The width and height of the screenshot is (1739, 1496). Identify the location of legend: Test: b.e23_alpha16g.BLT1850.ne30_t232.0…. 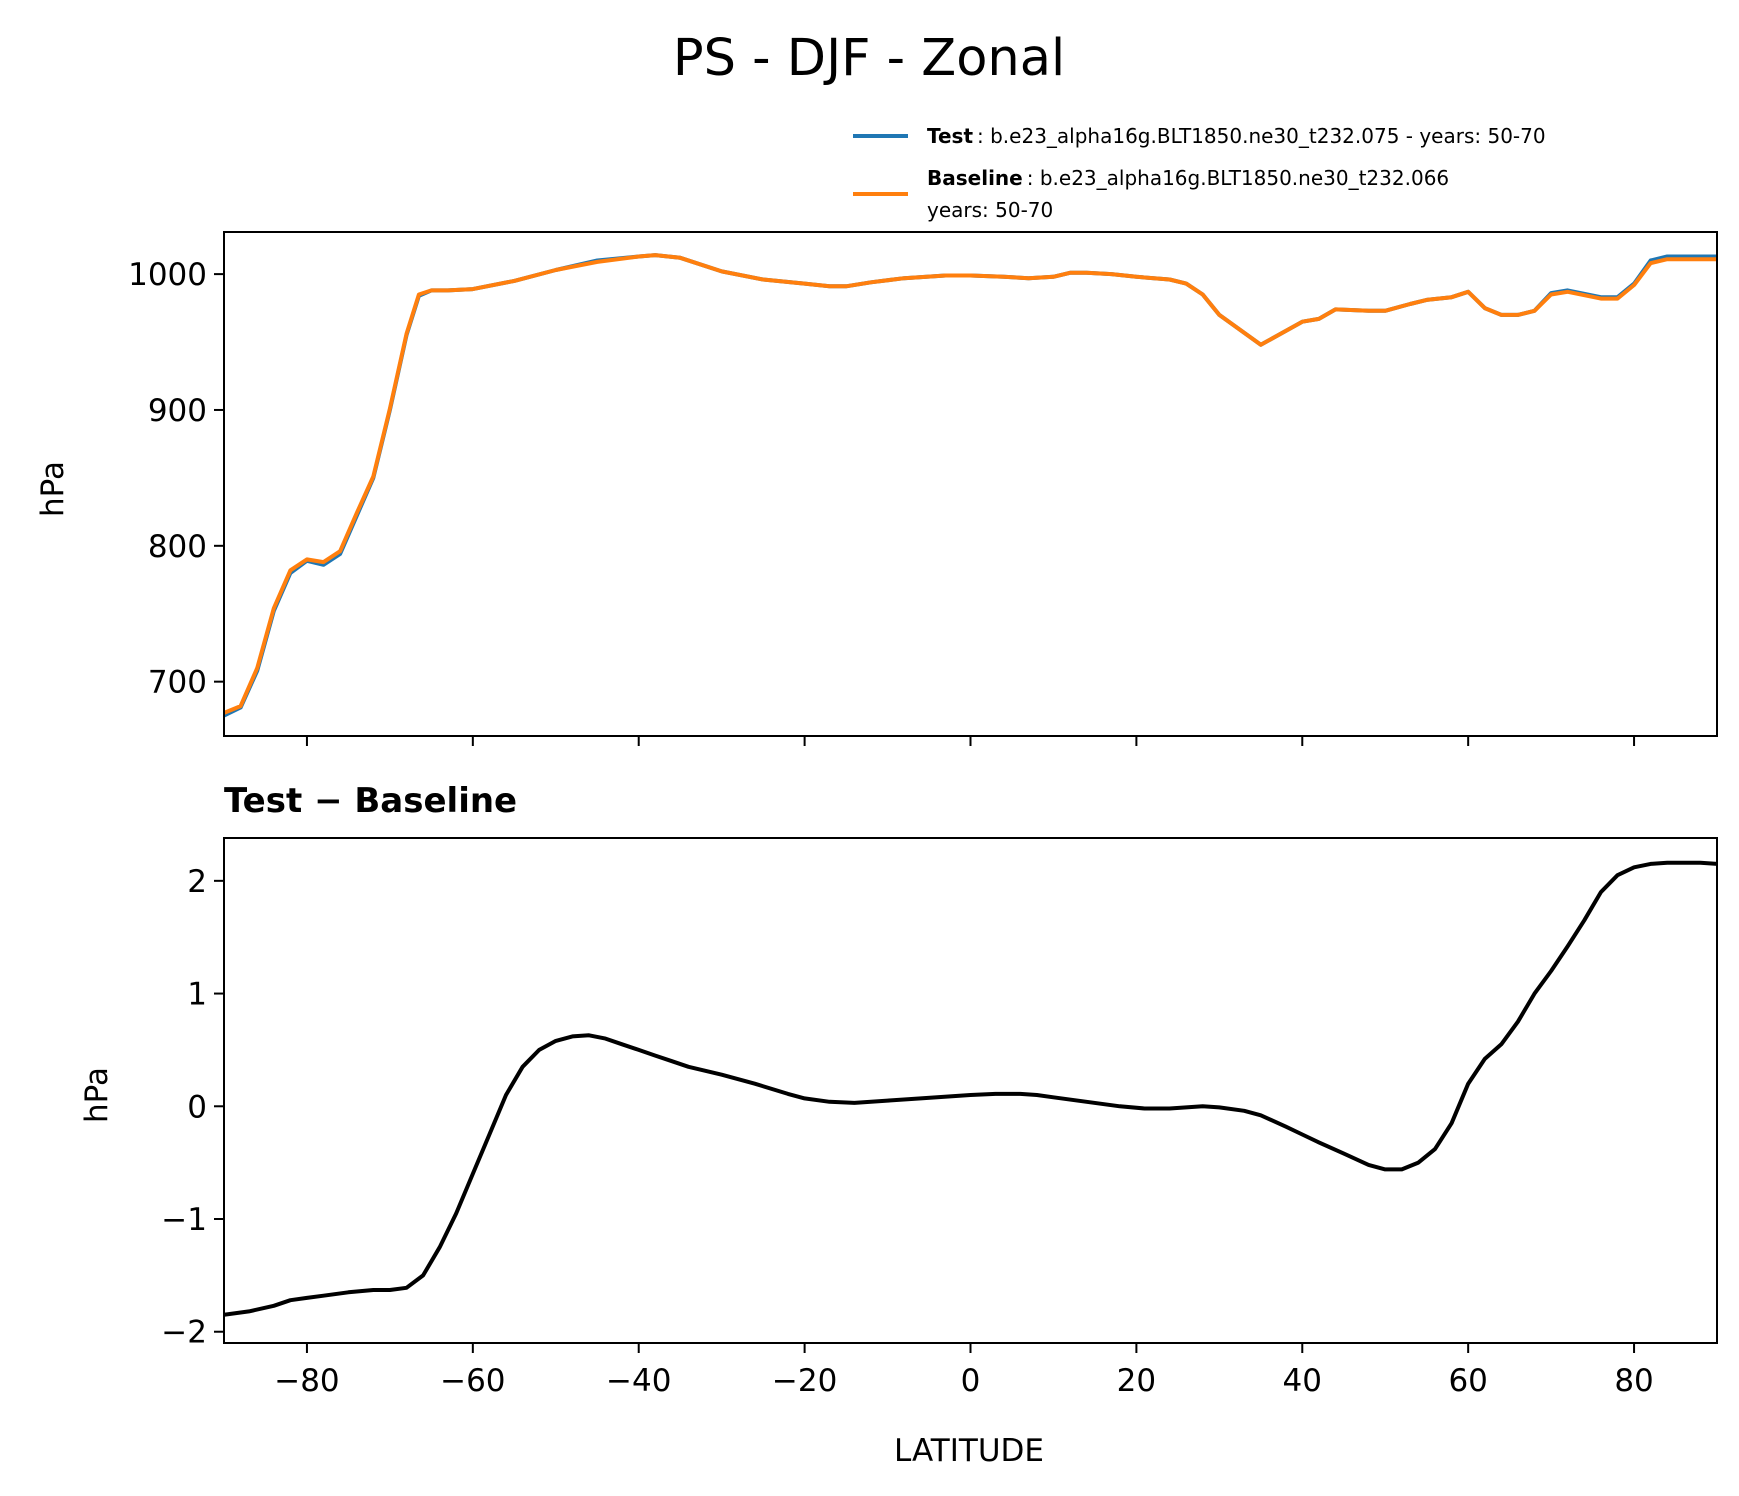
(1199, 173).